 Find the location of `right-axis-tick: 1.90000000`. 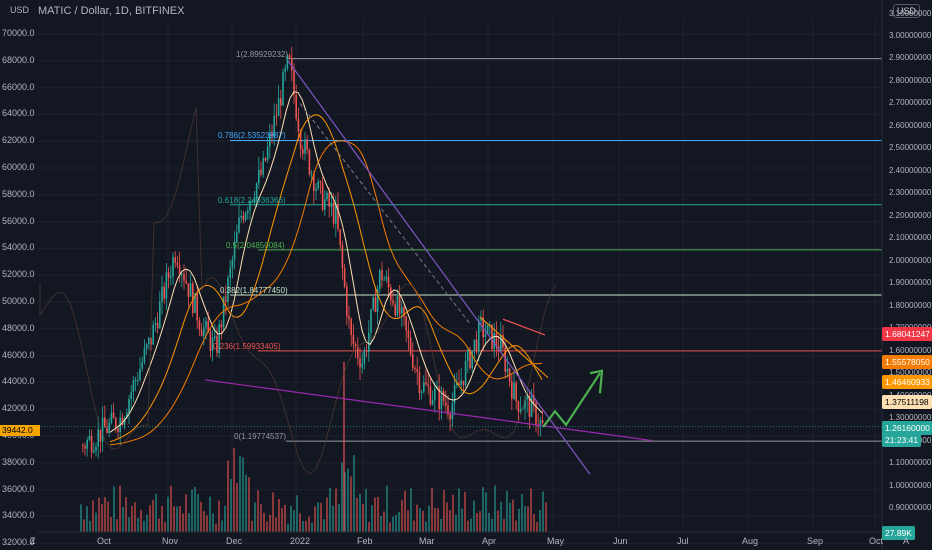

right-axis-tick: 1.90000000 is located at coordinates (910, 283).